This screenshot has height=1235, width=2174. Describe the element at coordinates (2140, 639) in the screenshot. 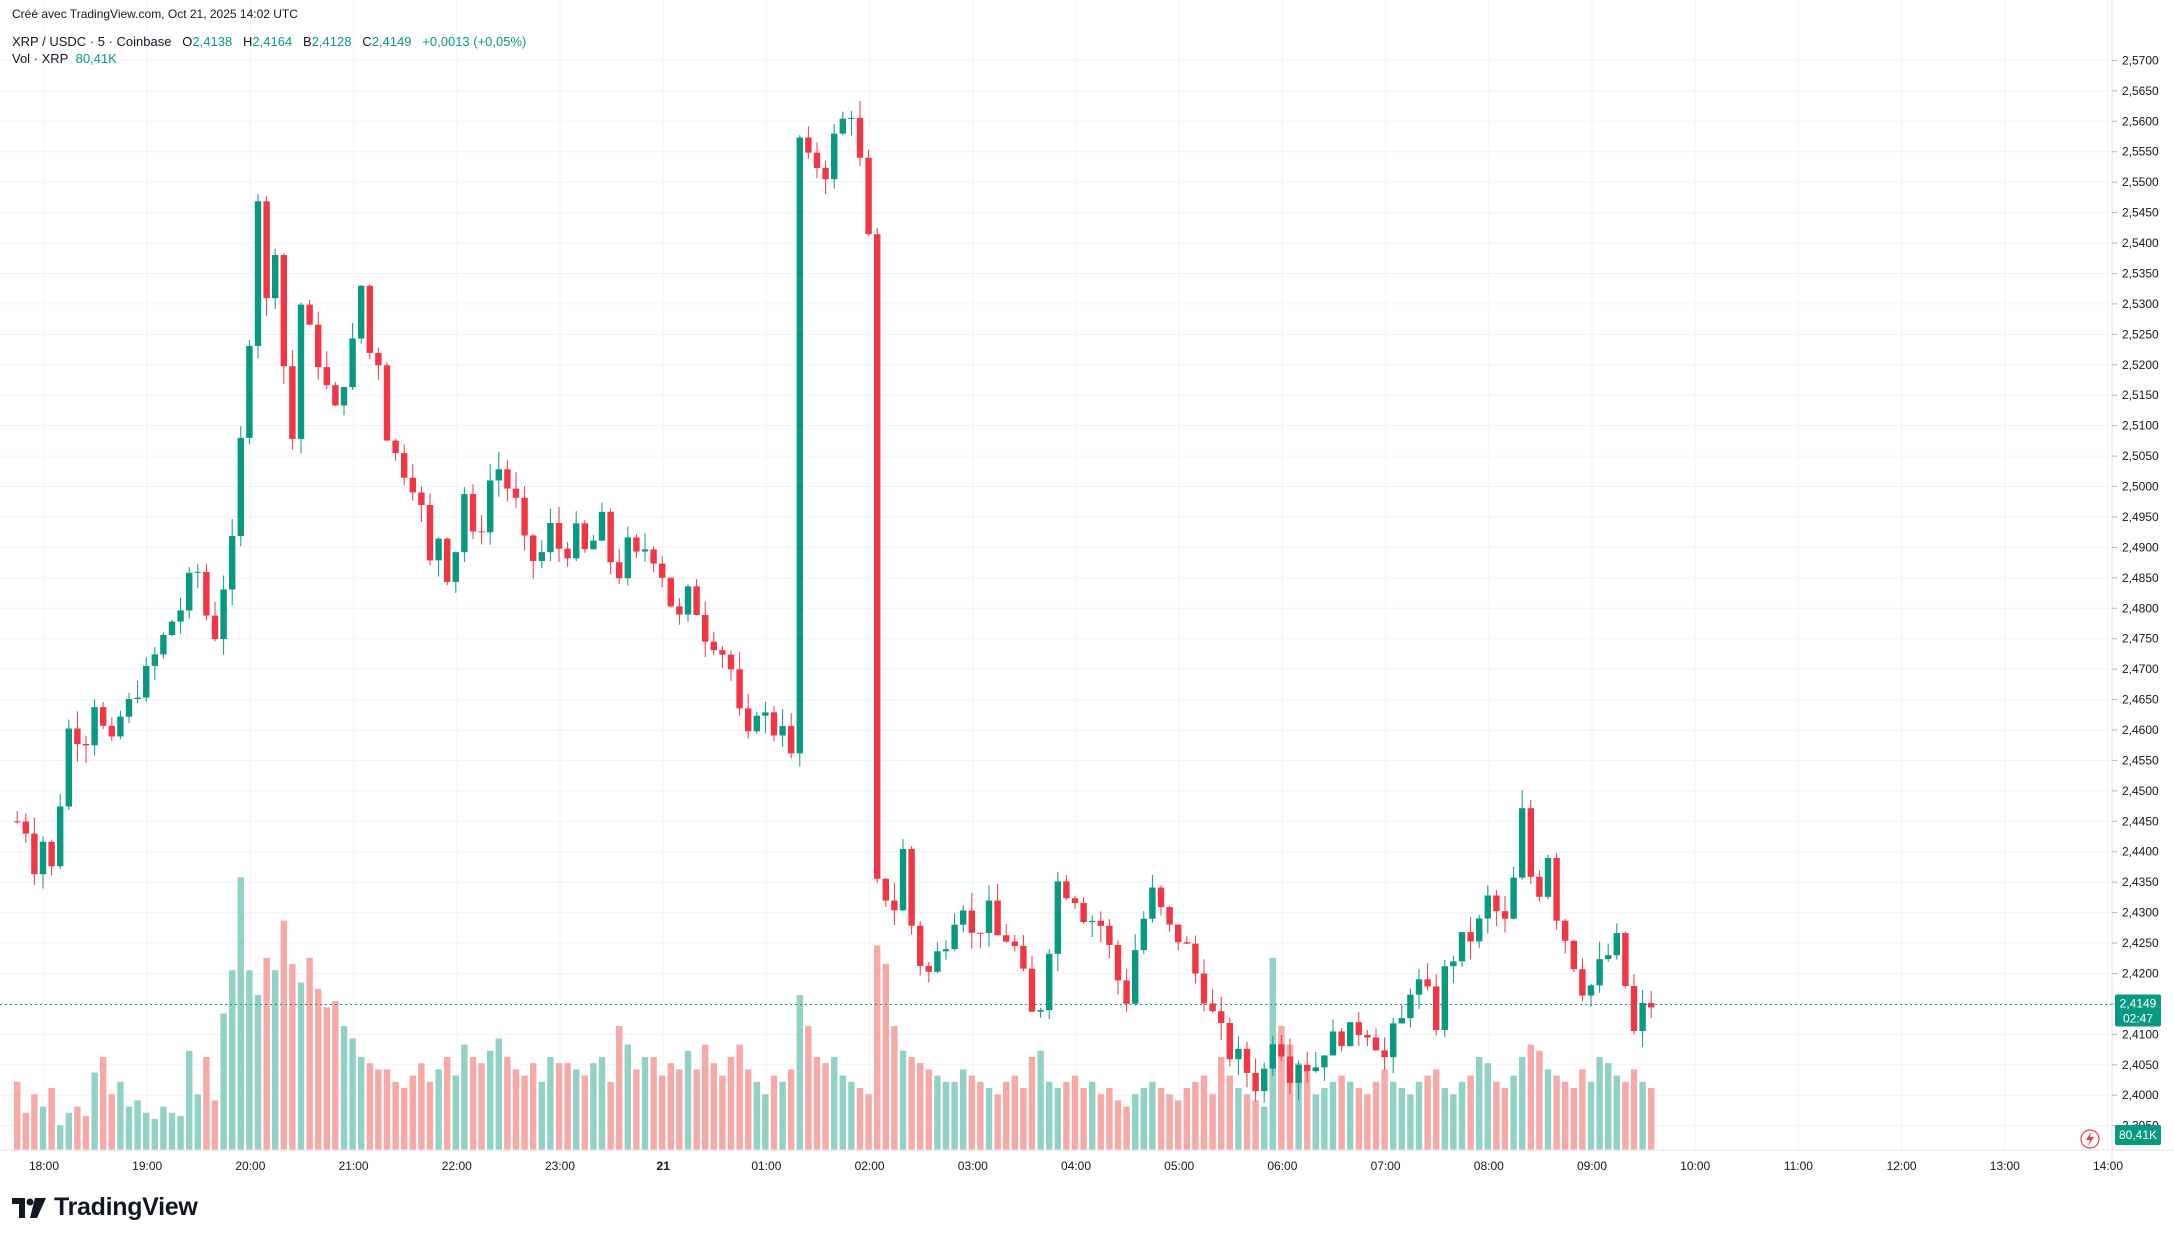

I see `y-tick-label: 2,4750` at that location.